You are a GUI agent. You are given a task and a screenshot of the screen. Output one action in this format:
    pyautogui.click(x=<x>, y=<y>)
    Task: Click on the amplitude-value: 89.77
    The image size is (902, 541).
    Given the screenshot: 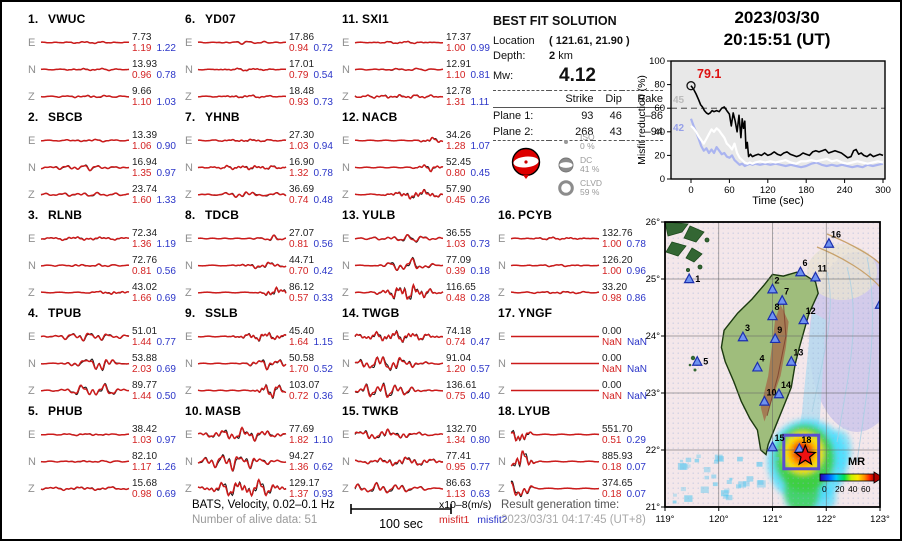 What is the action you would take?
    pyautogui.click(x=145, y=385)
    